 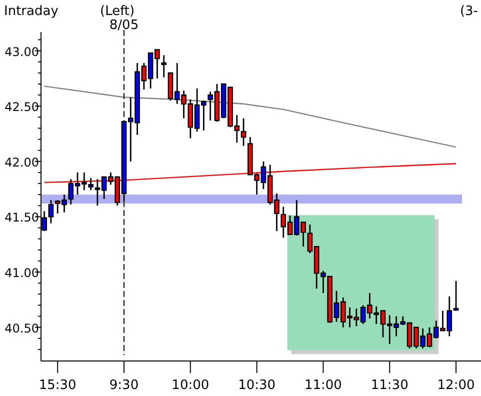 I want to click on chart-title: Intraday, so click(x=31, y=11).